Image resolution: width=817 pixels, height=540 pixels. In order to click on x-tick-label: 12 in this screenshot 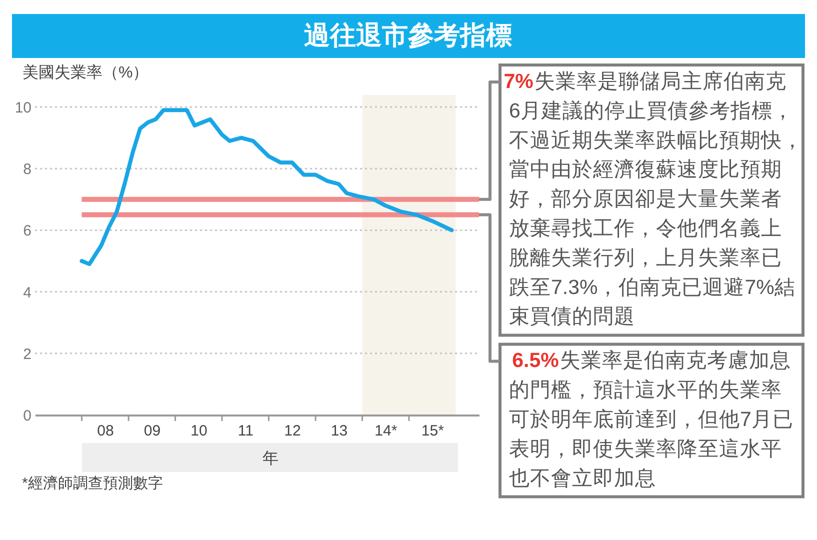, I will do `click(292, 431)`.